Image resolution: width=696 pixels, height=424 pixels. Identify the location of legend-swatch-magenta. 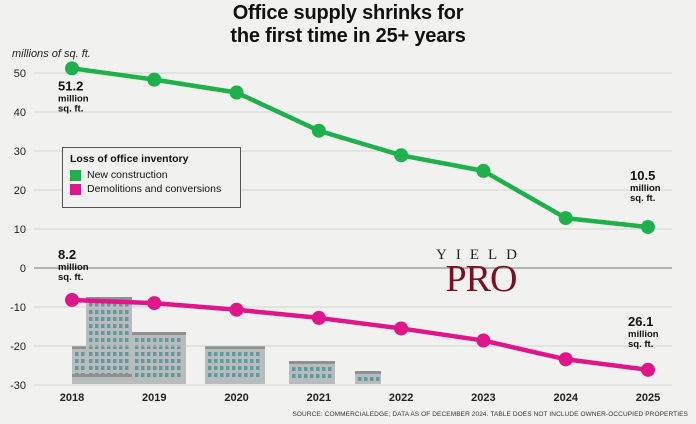
(75, 189).